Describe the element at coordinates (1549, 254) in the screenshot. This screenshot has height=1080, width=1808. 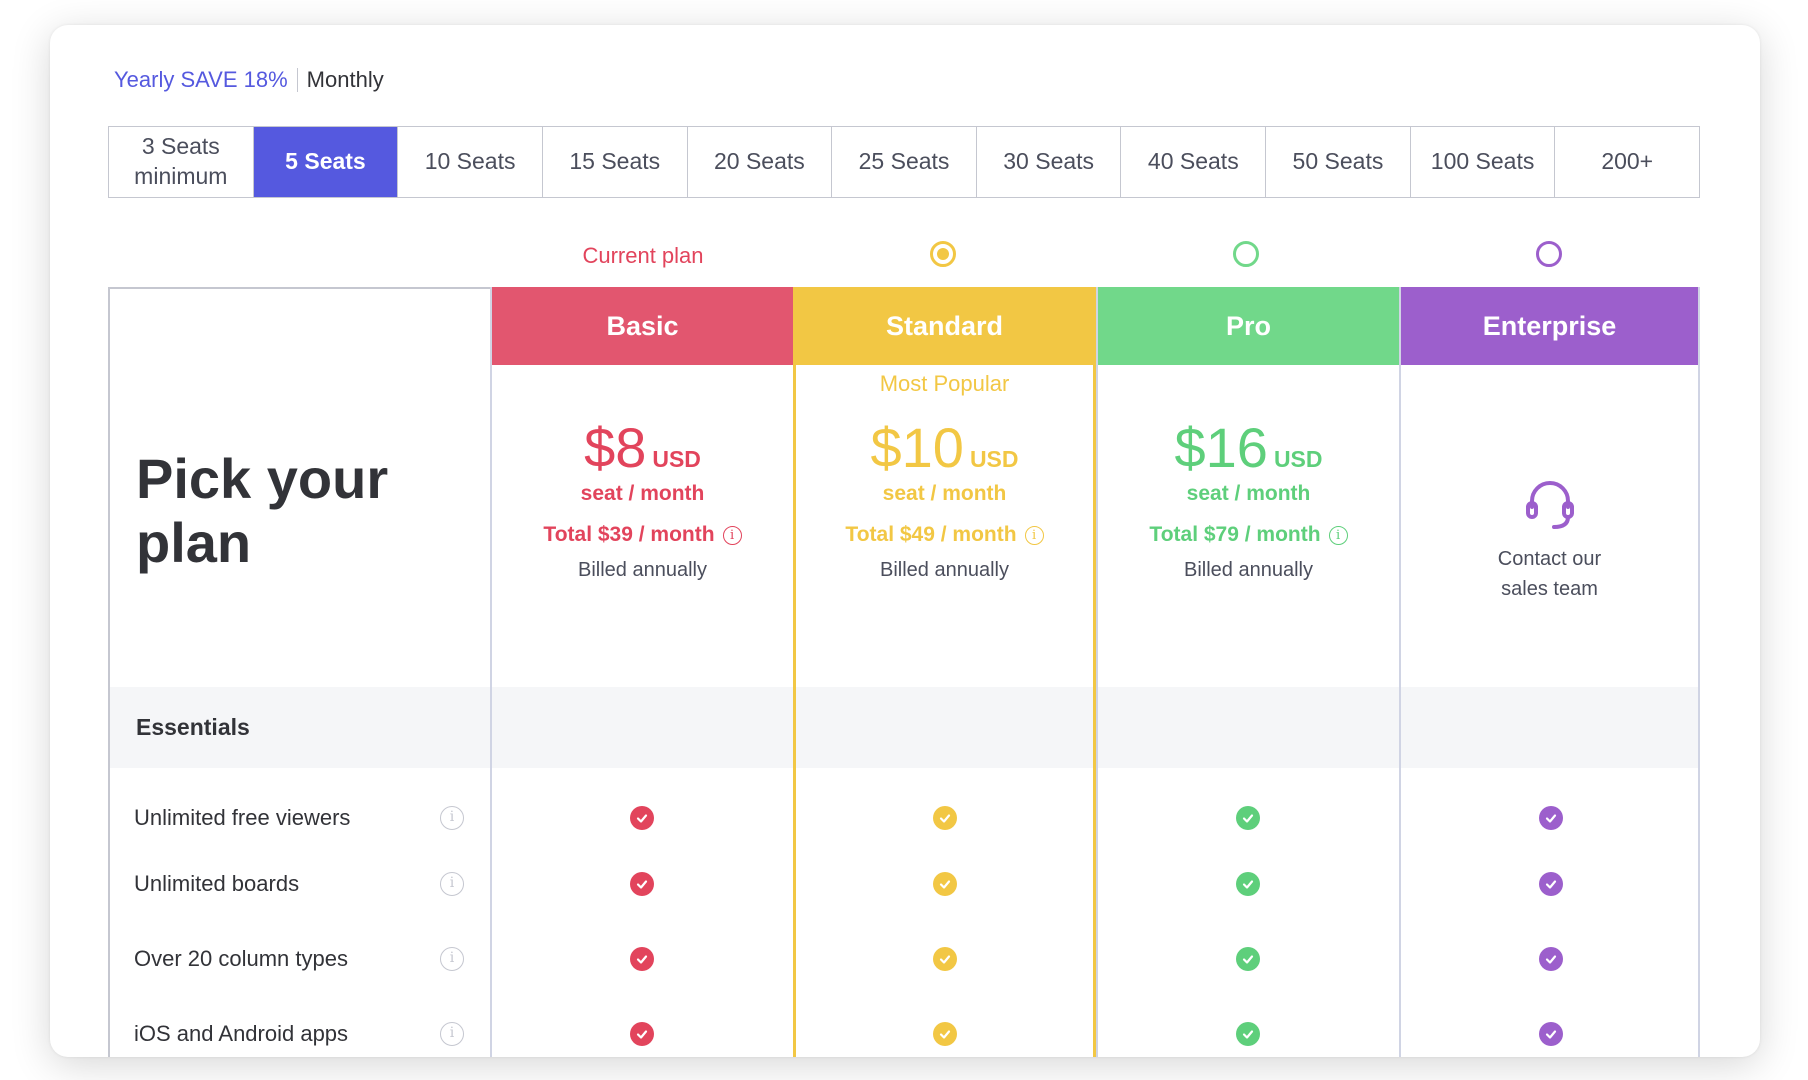
I see `enterprise-plan-radio` at that location.